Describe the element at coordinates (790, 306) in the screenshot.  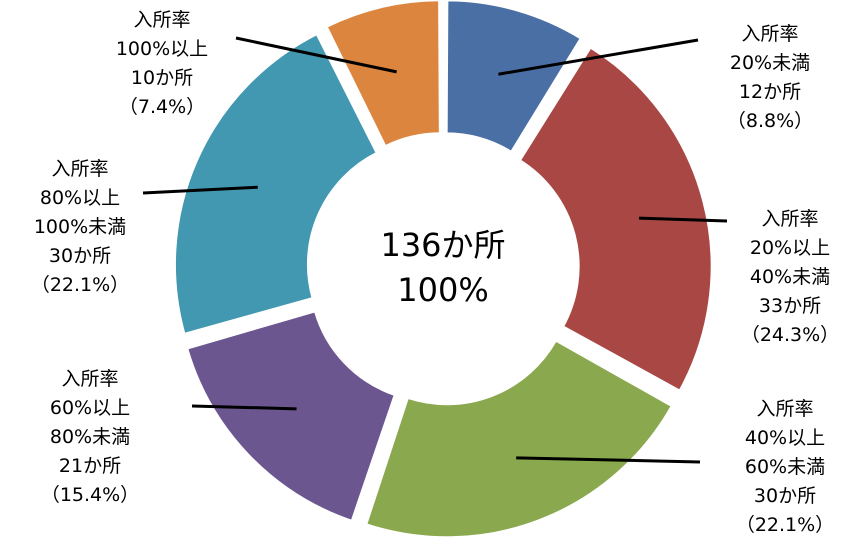
I see `slice-label-2-line-4: 33か所` at that location.